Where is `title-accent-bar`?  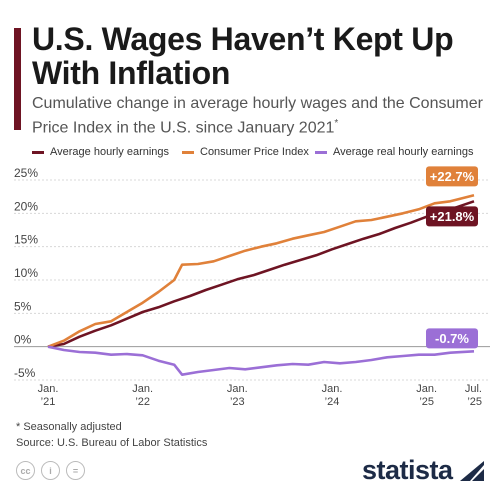
title-accent-bar is located at coordinates (17, 79).